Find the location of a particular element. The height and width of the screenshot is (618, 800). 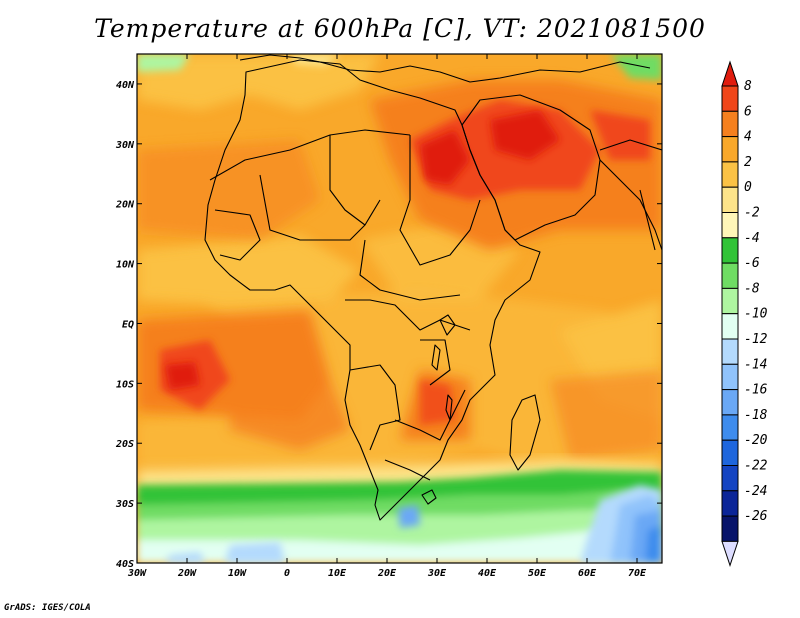

lon-tick-label: 0 is located at coordinates (287, 573).